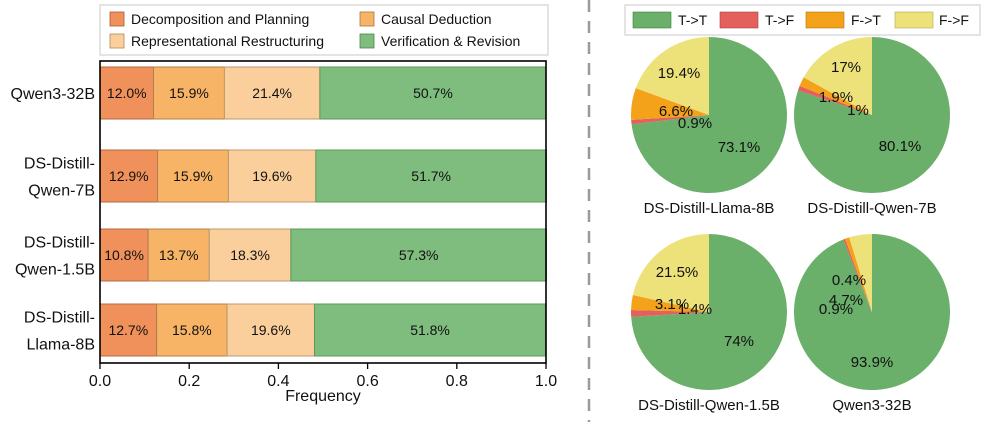 The height and width of the screenshot is (427, 987). What do you see at coordinates (278, 381) in the screenshot?
I see `x-tick-label: 0.4` at bounding box center [278, 381].